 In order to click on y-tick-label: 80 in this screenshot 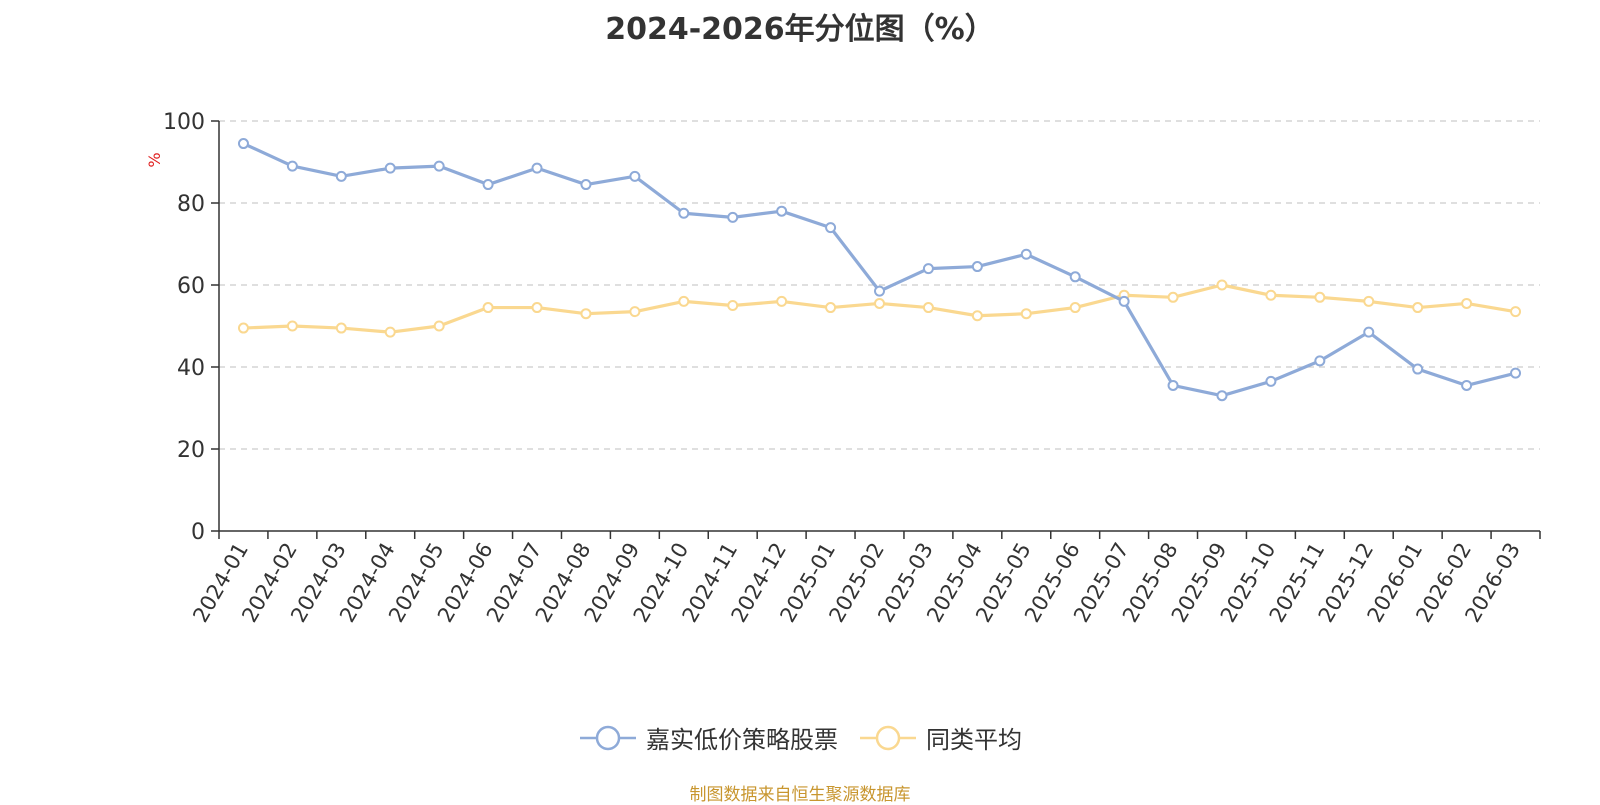, I will do `click(191, 204)`.